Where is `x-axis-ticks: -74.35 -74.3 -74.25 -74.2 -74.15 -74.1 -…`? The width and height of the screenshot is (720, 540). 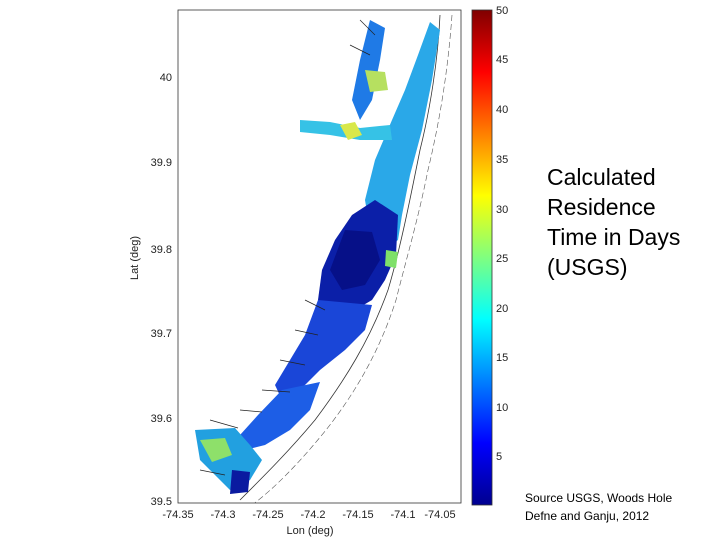
x-axis-ticks: -74.35 -74.3 -74.25 -74.2 -74.15 -74.1 -… is located at coordinates (308, 515).